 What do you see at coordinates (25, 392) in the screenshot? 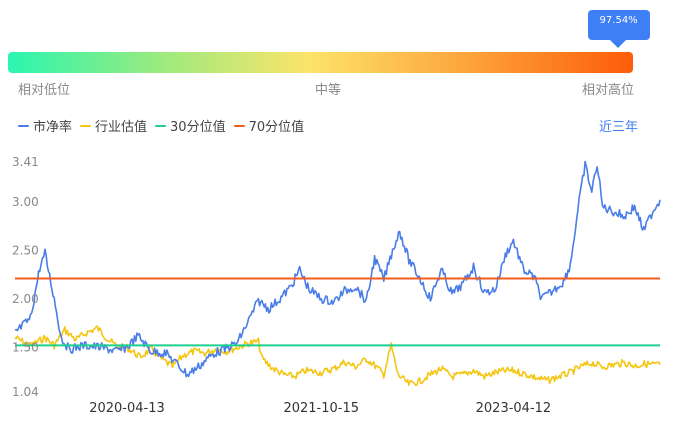
I see `y-tick-label: 1.04` at bounding box center [25, 392].